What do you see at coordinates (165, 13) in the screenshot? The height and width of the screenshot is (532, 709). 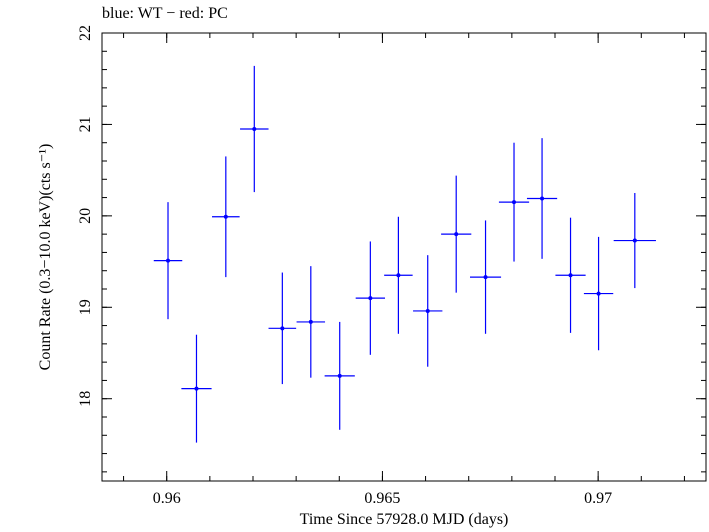 I see `chart-title: blue: WT − red: PC` at bounding box center [165, 13].